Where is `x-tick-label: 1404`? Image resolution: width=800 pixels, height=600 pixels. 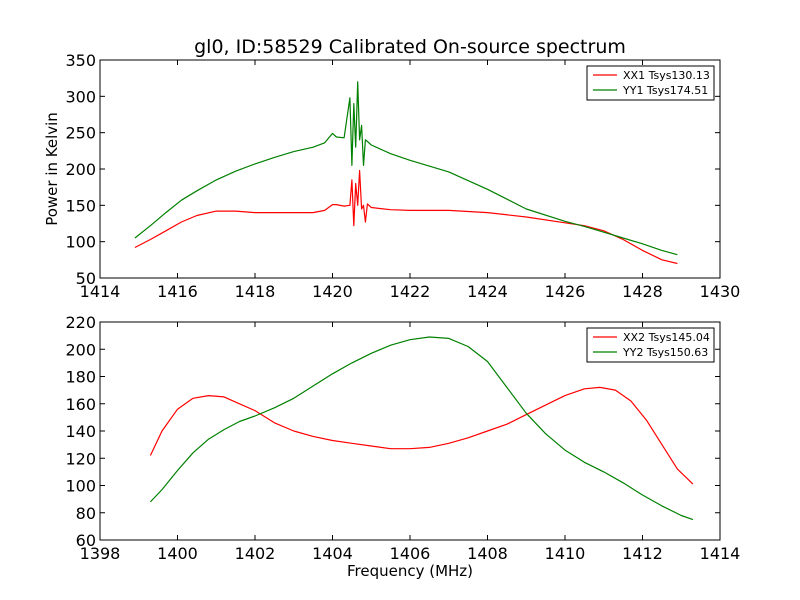
x-tick-label: 1404 is located at coordinates (332, 553).